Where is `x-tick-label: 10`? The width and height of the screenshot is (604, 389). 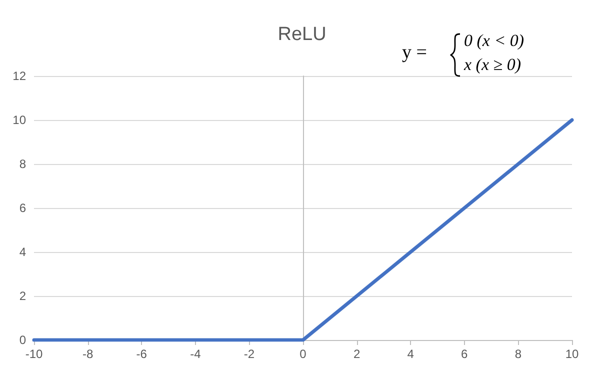 x-tick-label: 10 is located at coordinates (572, 354).